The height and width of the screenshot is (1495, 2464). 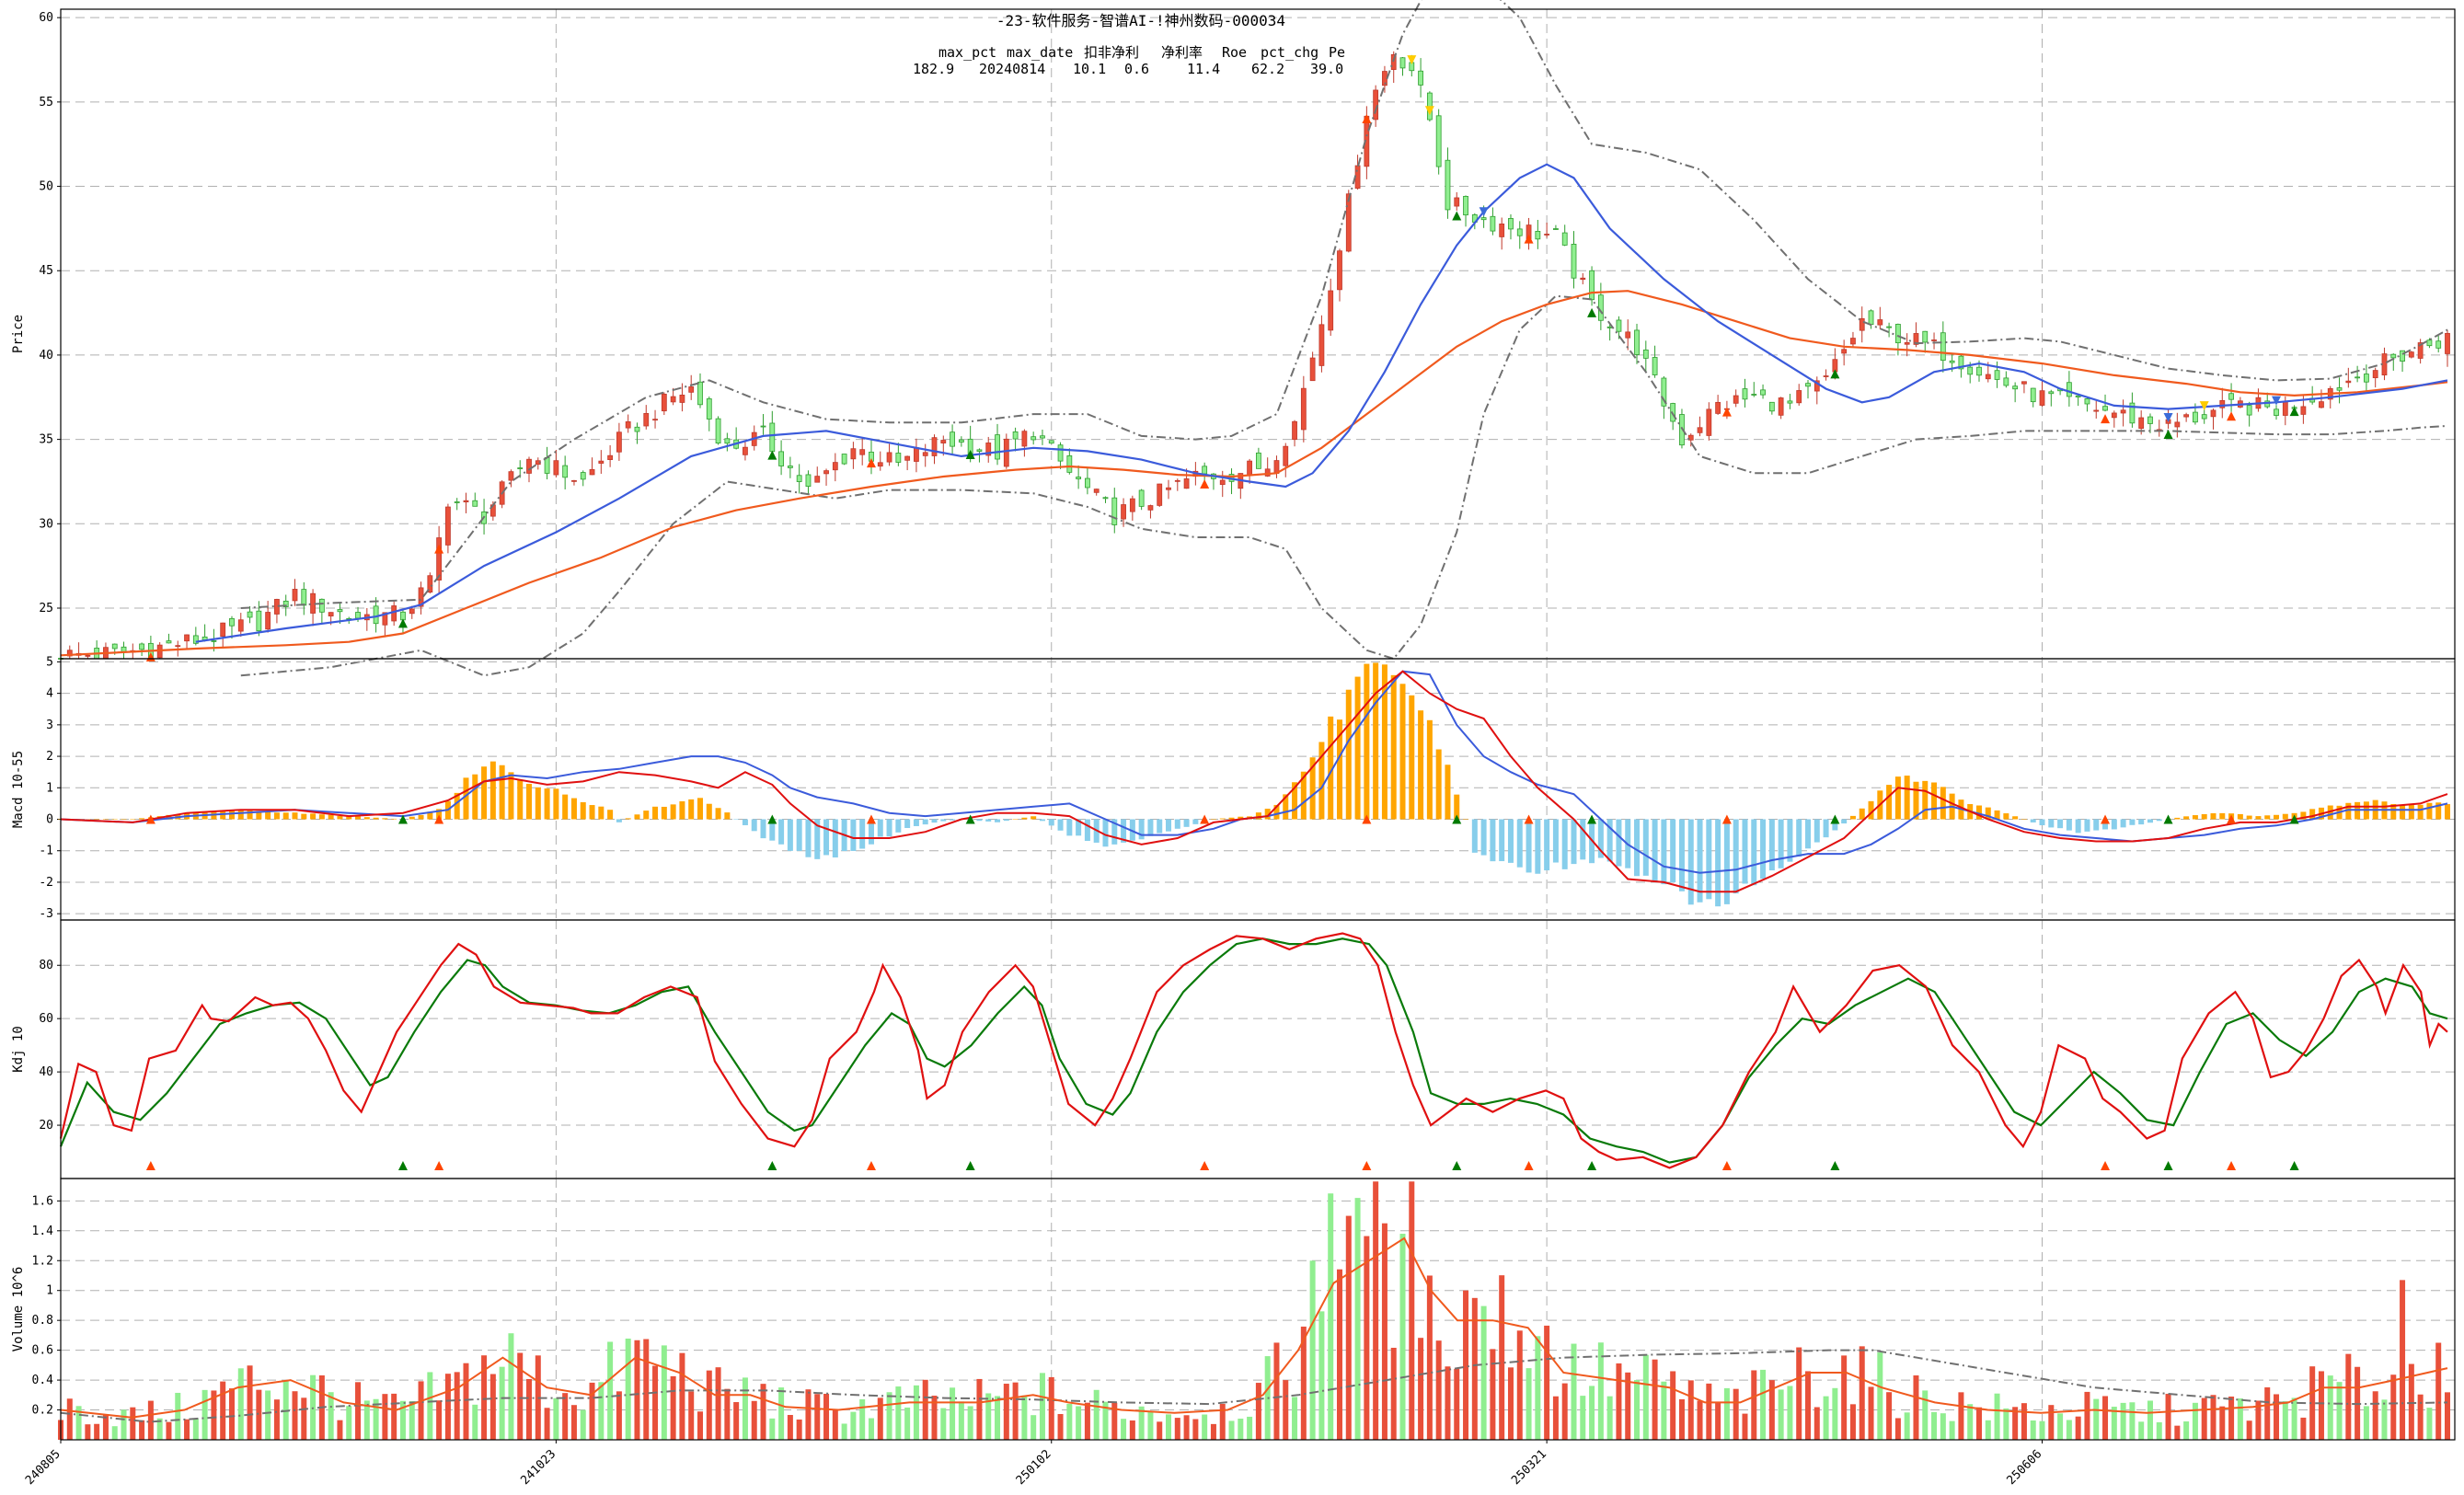 What do you see at coordinates (1140, 20) in the screenshot?
I see `chart-title: -23-软件服务-智谱AI-!神州数码-000034` at bounding box center [1140, 20].